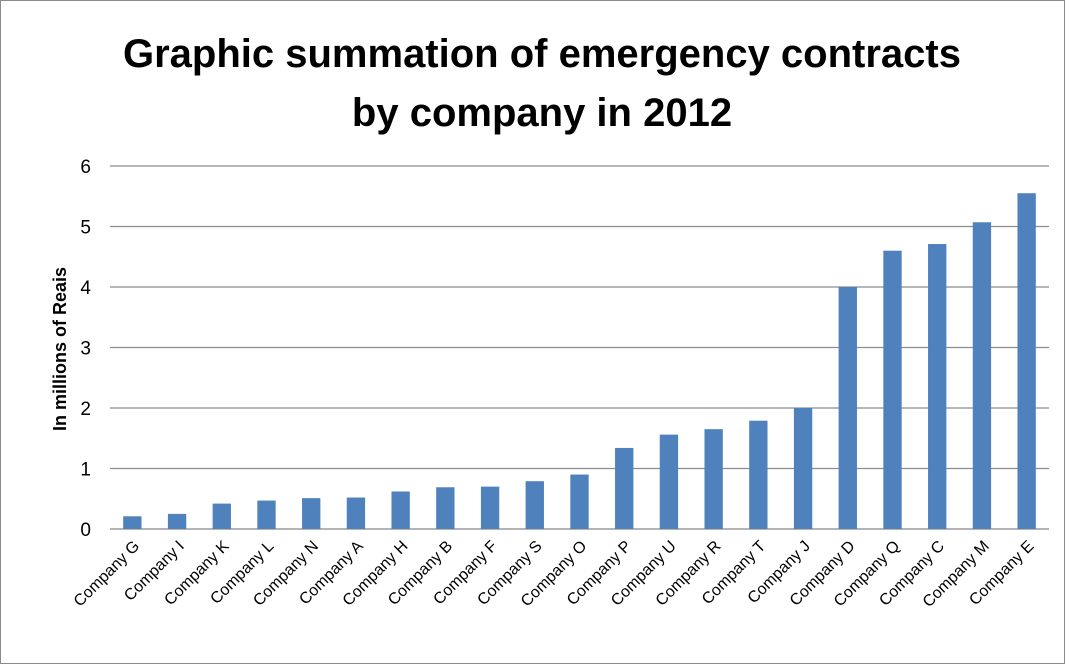 This screenshot has height=664, width=1065. What do you see at coordinates (221, 516) in the screenshot?
I see `bar-company-k` at bounding box center [221, 516].